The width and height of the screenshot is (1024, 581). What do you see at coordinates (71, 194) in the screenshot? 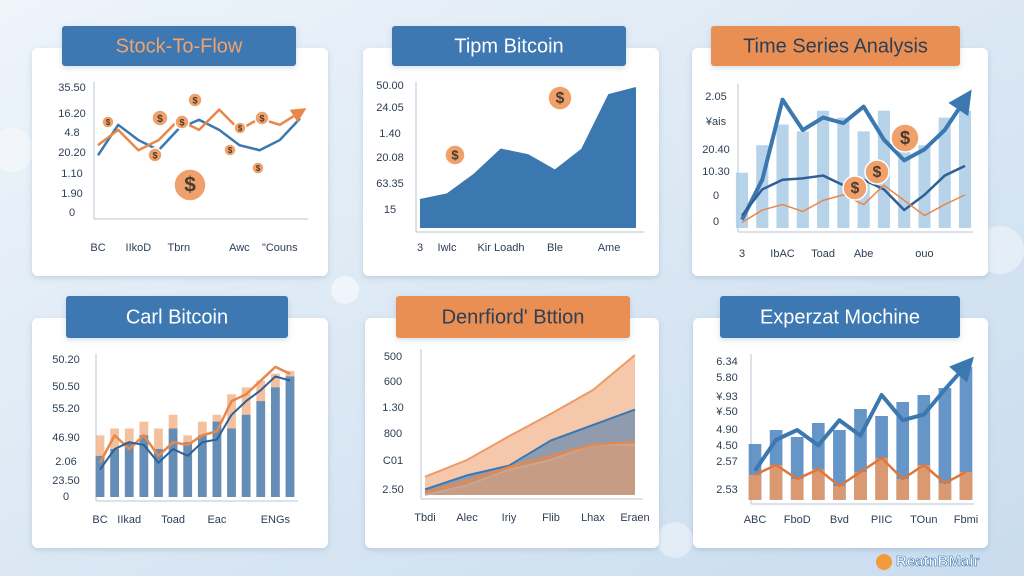
I see `y-label: 1.90` at bounding box center [71, 194].